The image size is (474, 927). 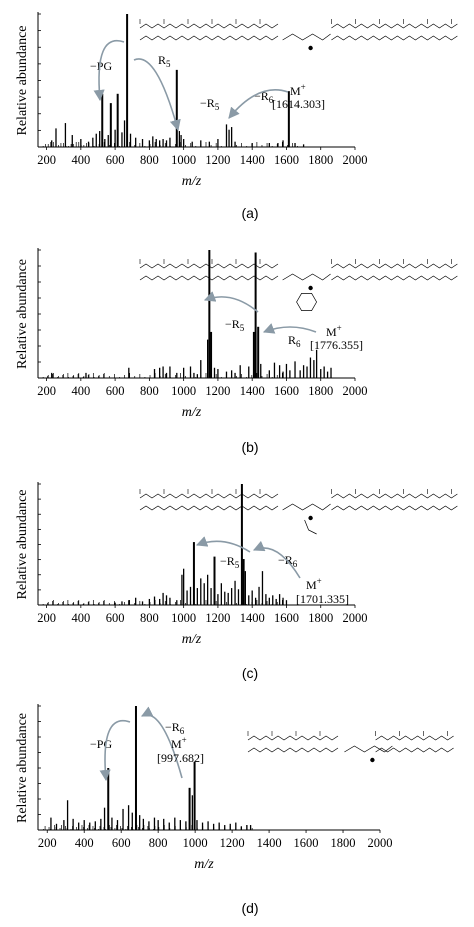 I want to click on panel-label-b: (b), so click(x=249, y=447).